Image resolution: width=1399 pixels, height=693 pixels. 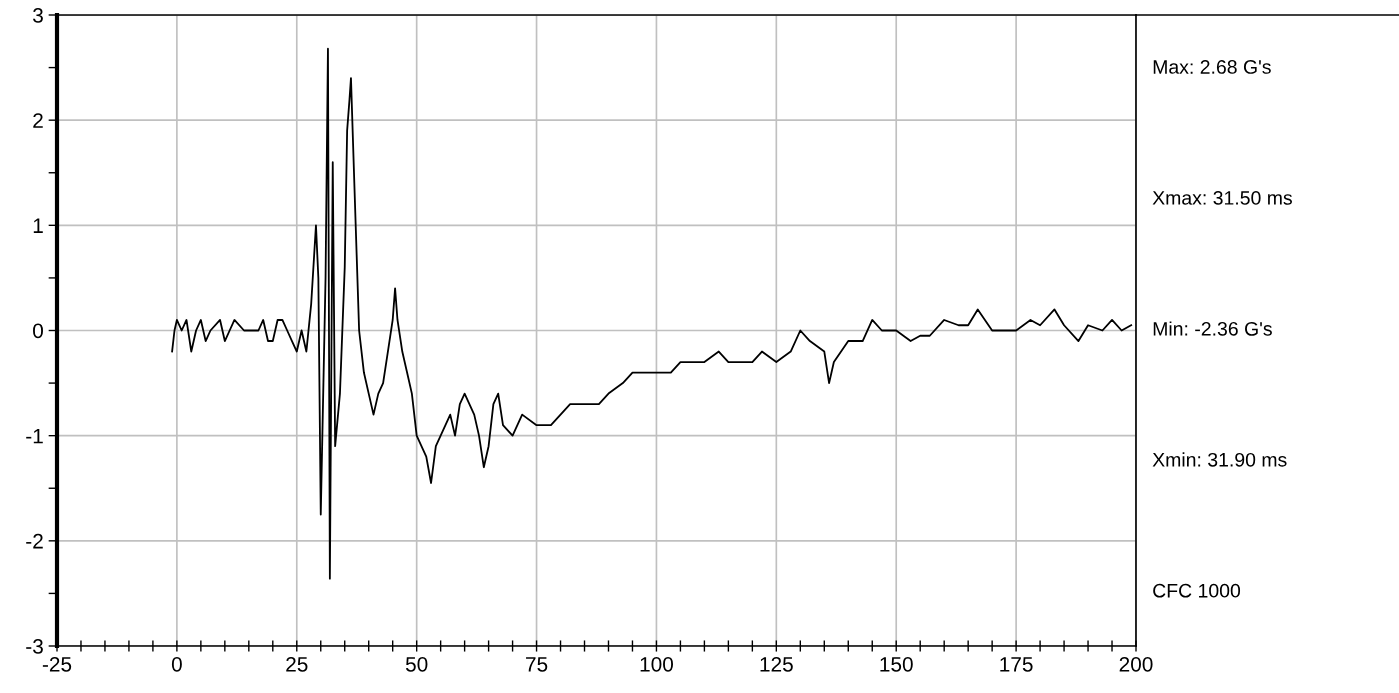 I want to click on x-tick-label: 150, so click(x=896, y=664).